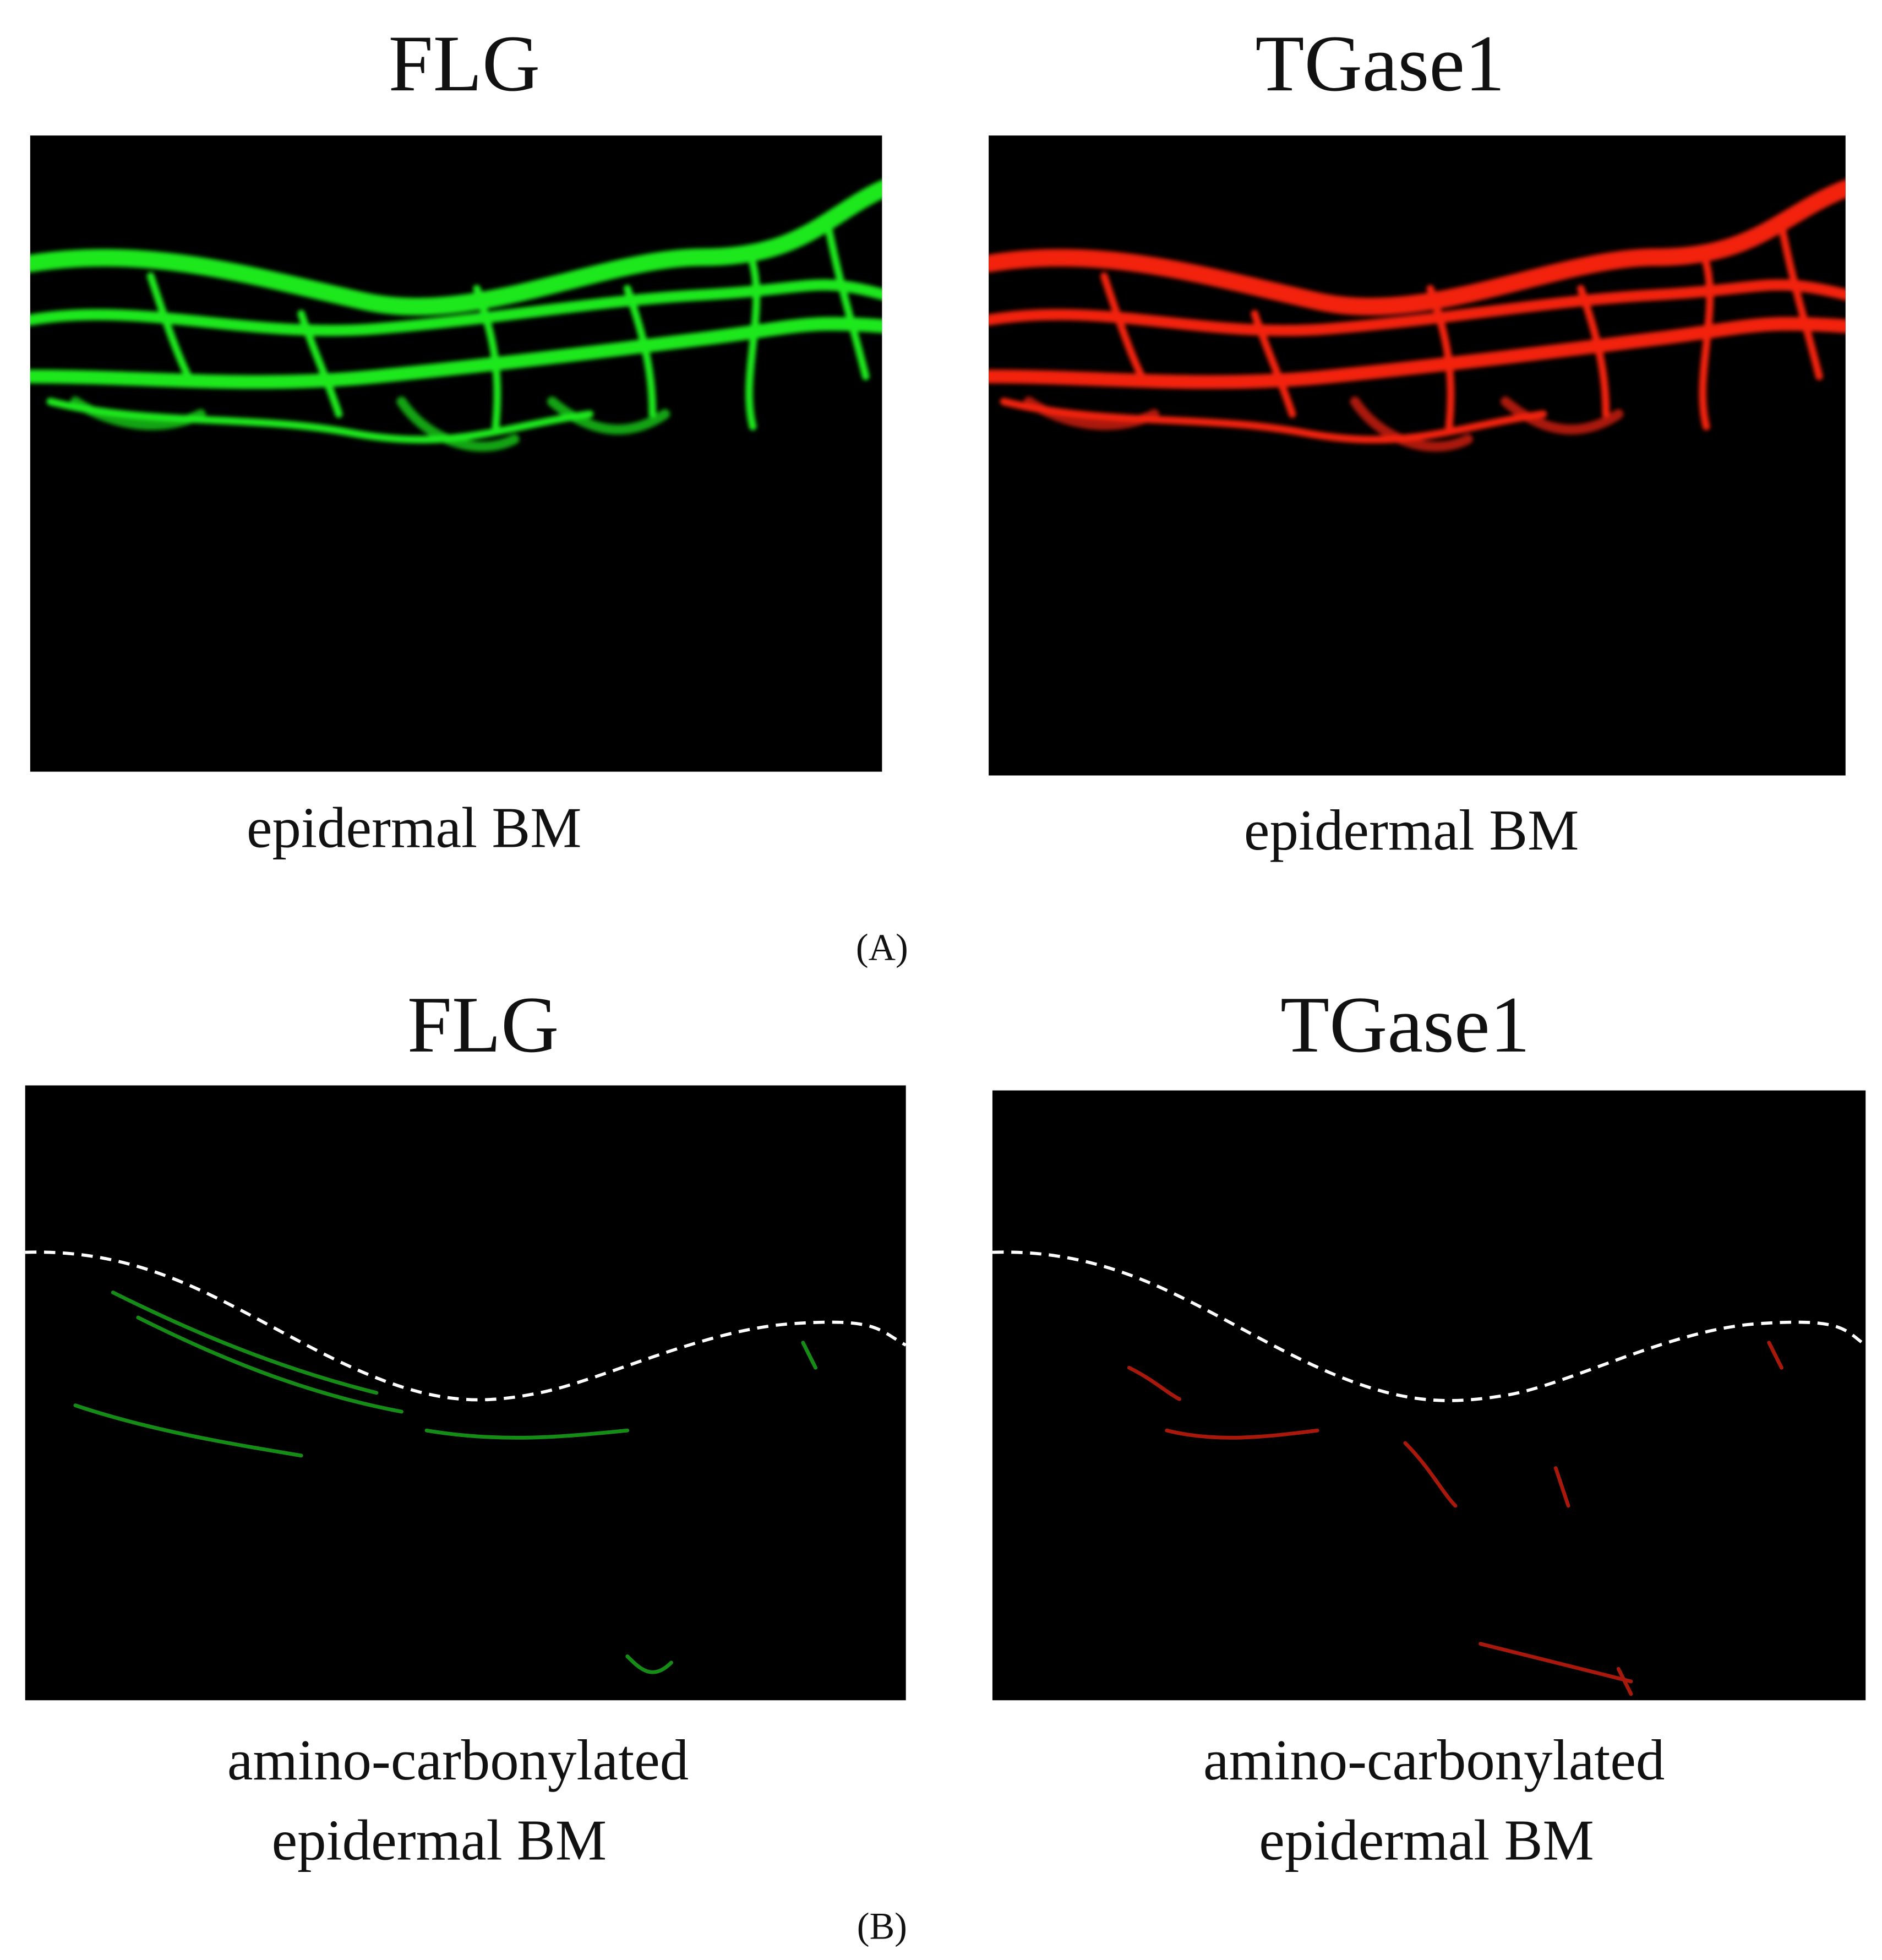 The image size is (1882, 1960). Describe the element at coordinates (882, 1926) in the screenshot. I see `panel-label: (B)` at that location.